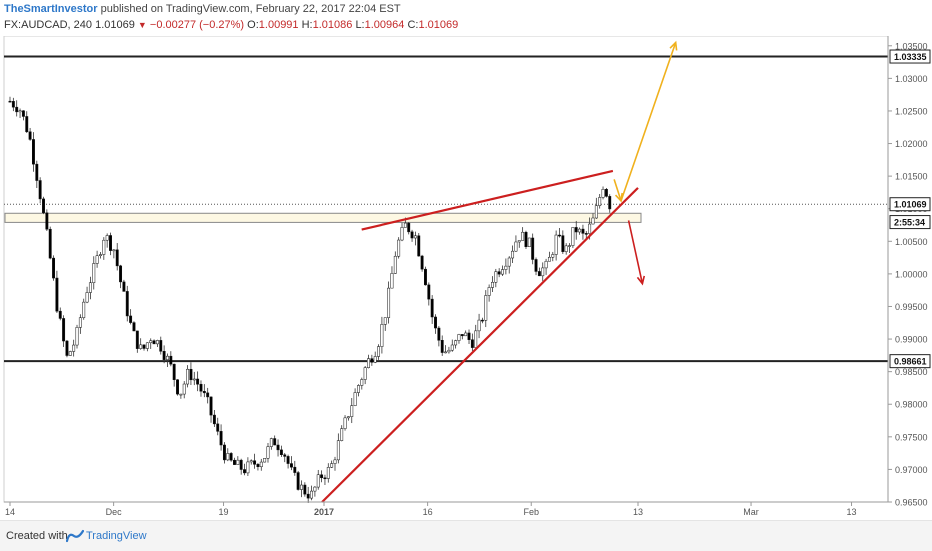 This screenshot has height=551, width=932. I want to click on resistance-zone, so click(323, 217).